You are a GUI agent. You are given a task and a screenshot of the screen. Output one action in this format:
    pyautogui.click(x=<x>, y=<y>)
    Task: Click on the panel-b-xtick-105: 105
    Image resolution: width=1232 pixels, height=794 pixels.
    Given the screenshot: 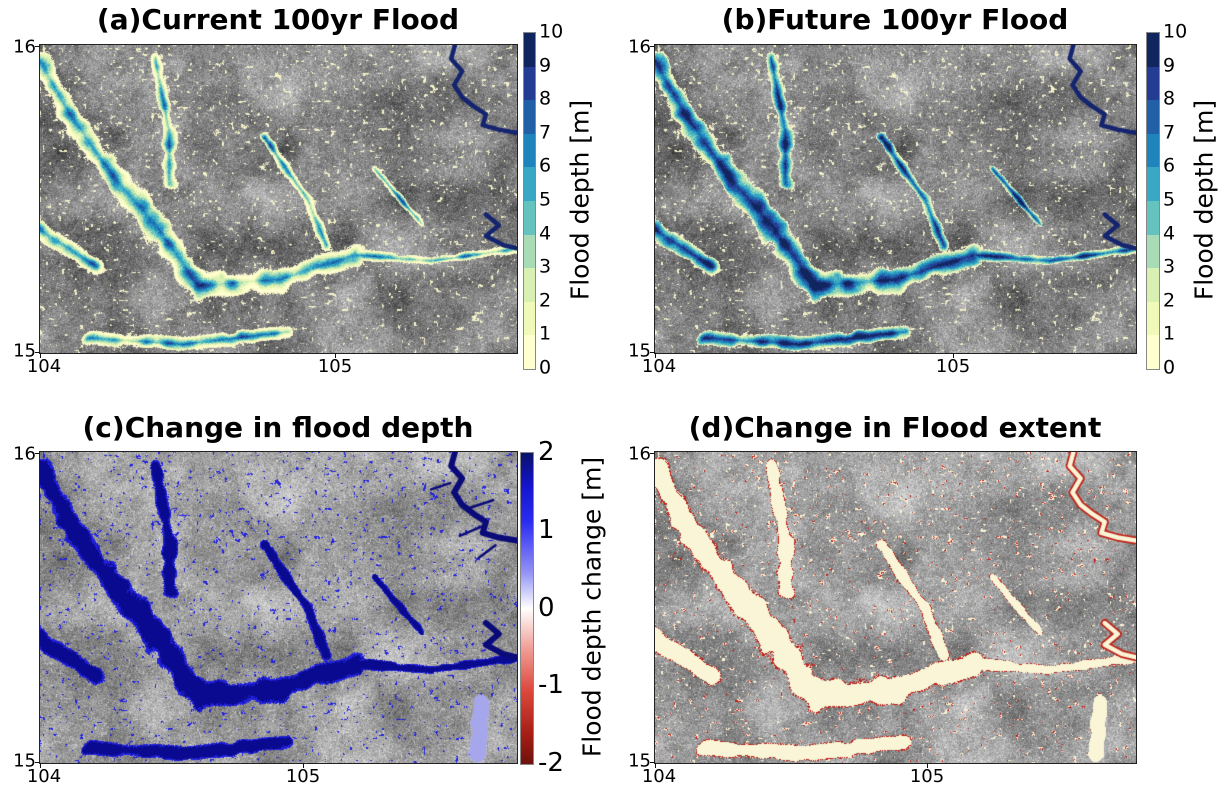 What is the action you would take?
    pyautogui.click(x=953, y=366)
    